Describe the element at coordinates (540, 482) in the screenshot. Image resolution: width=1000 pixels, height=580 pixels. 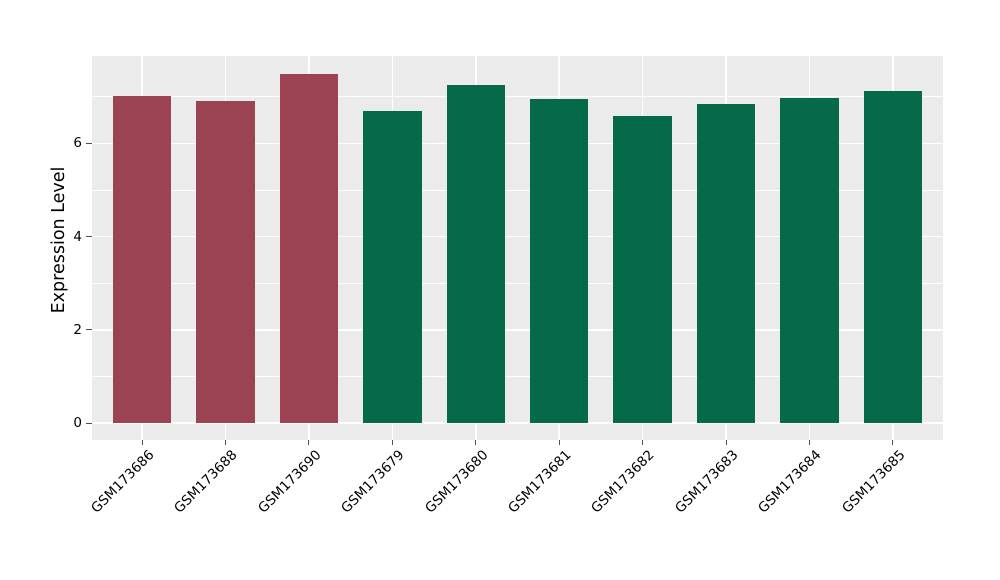
I see `x-tick-label: GSM173681` at that location.